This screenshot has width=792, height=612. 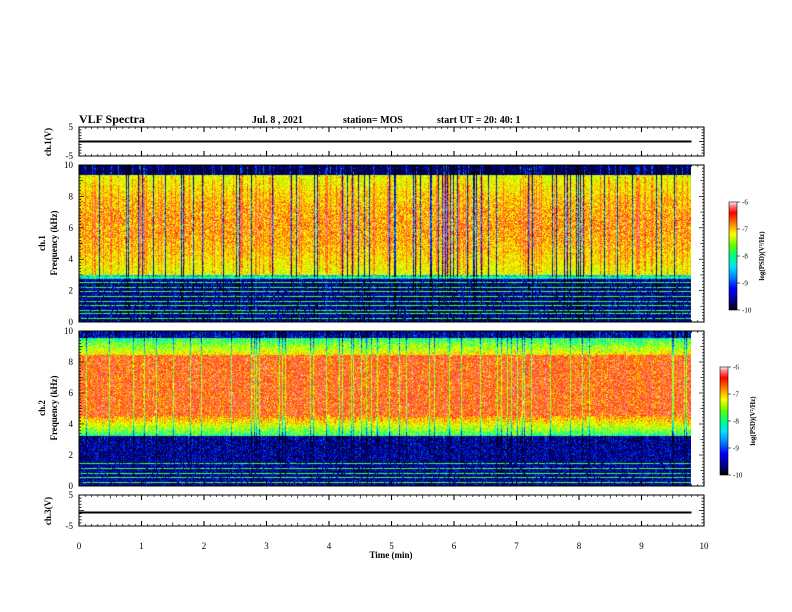 I want to click on x-axis-label: Time (min), so click(x=390, y=555).